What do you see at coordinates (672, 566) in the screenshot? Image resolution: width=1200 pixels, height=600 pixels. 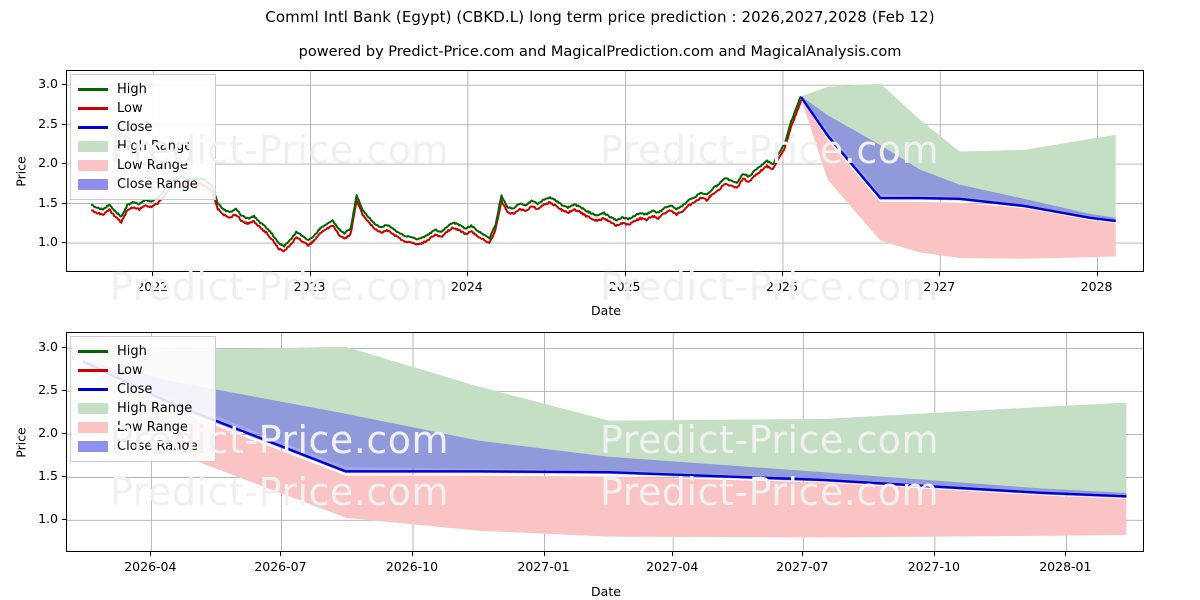 I see `x-tick-label: 2027-04` at bounding box center [672, 566].